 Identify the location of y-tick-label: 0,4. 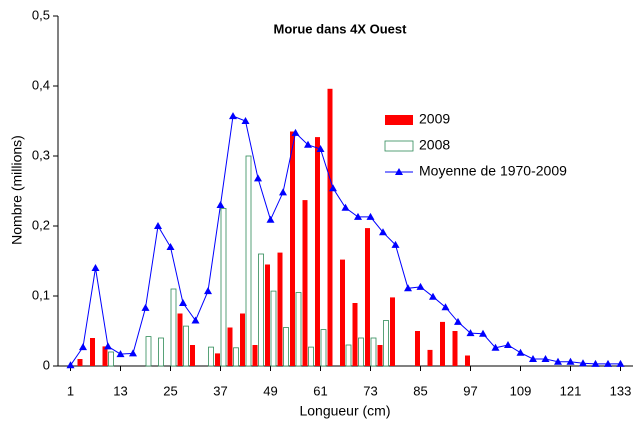
(41, 84).